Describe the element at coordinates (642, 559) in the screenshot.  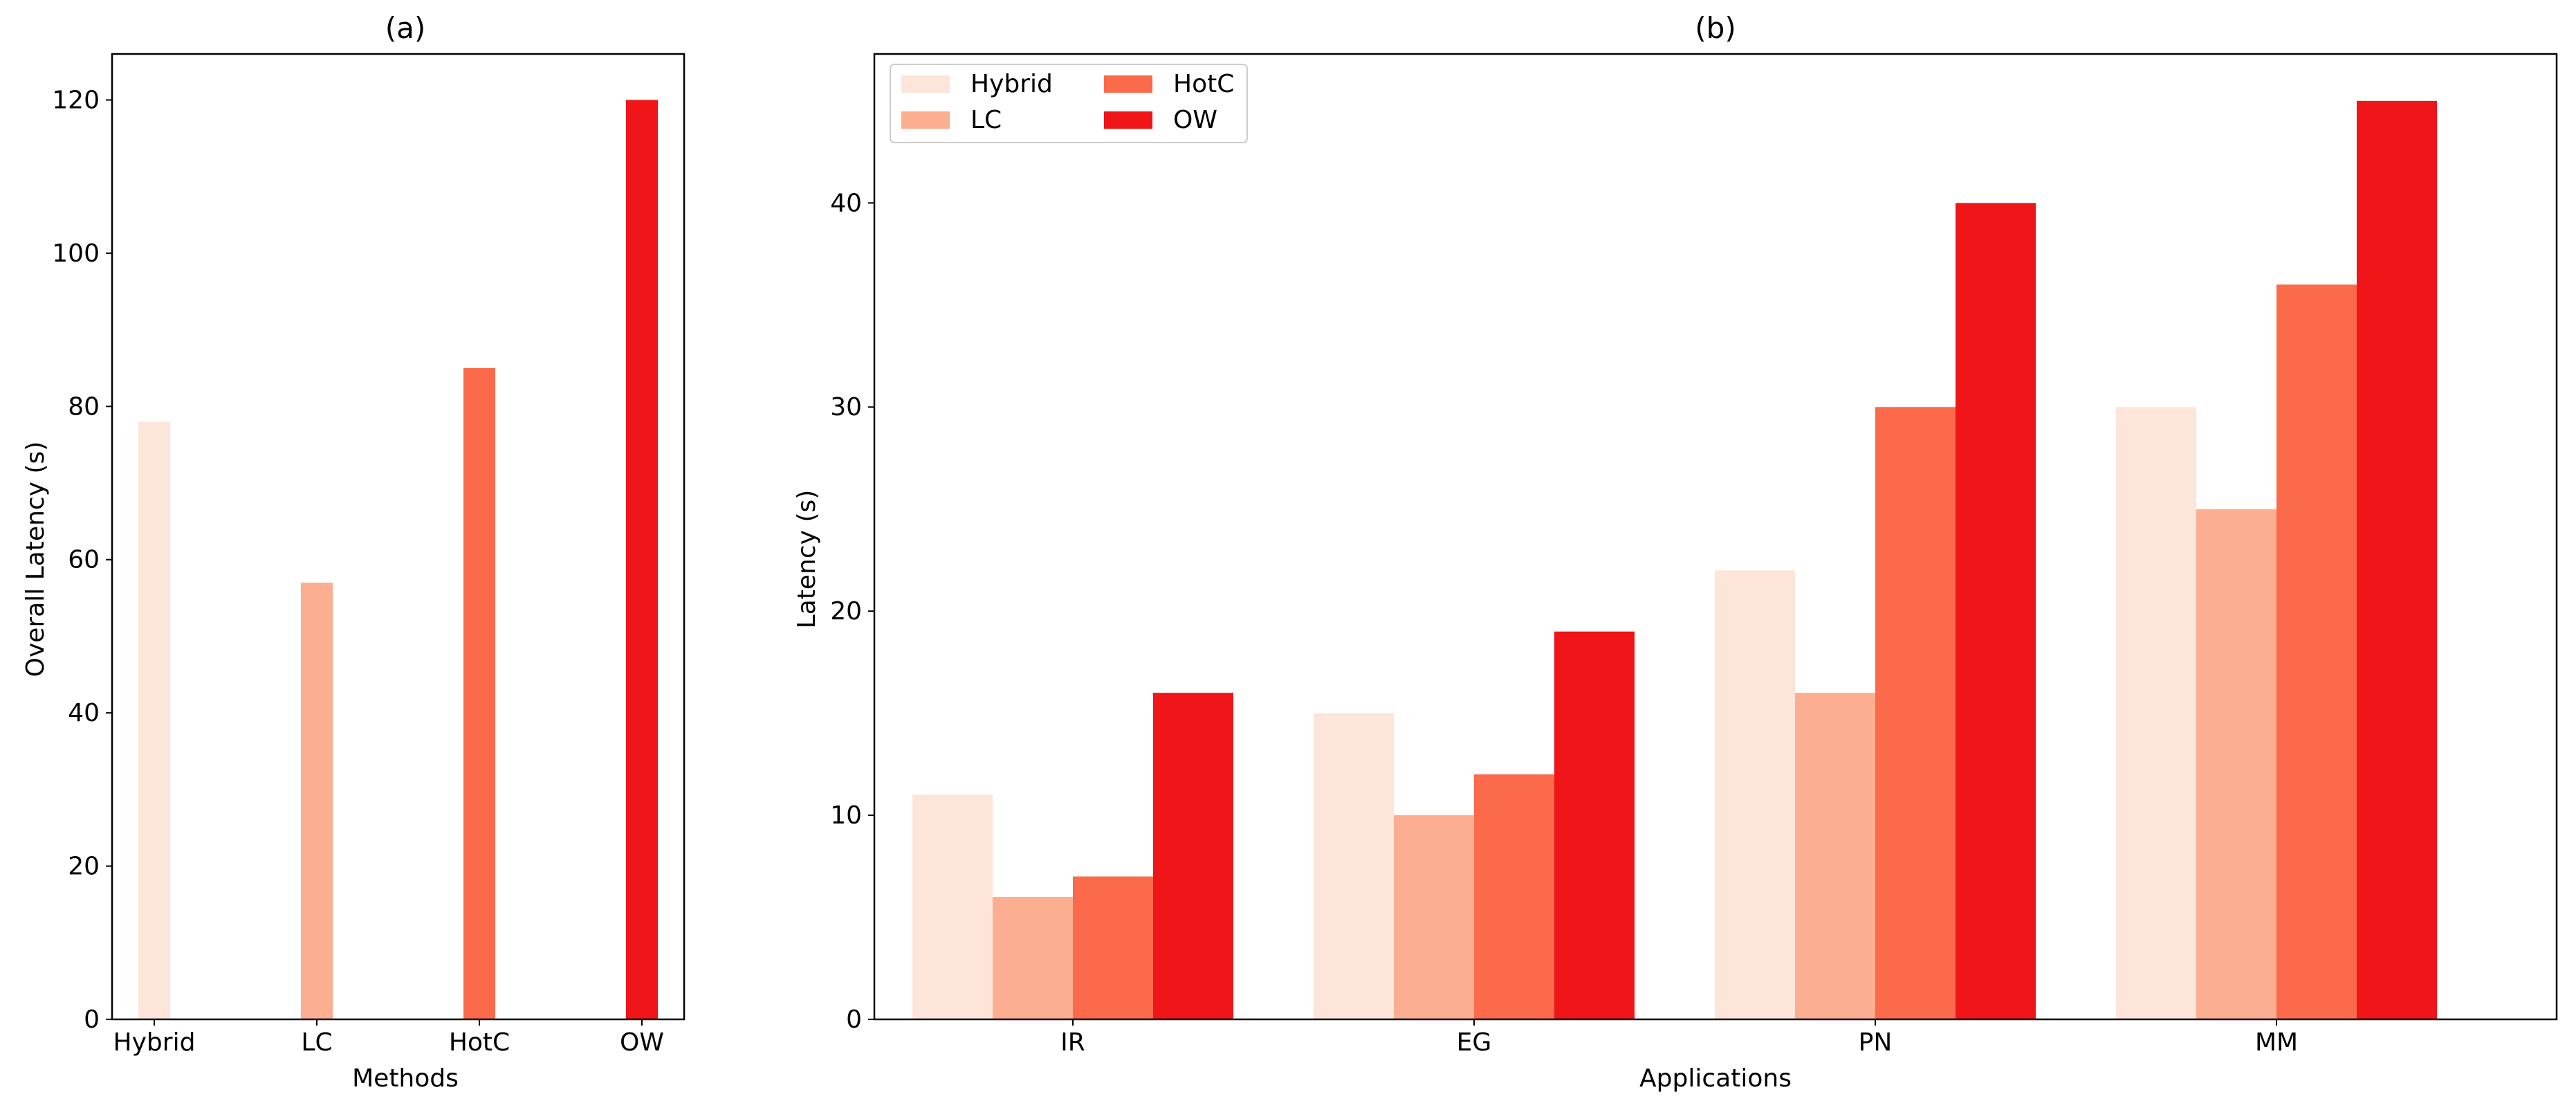
I see `panel-a-bar-ow` at that location.